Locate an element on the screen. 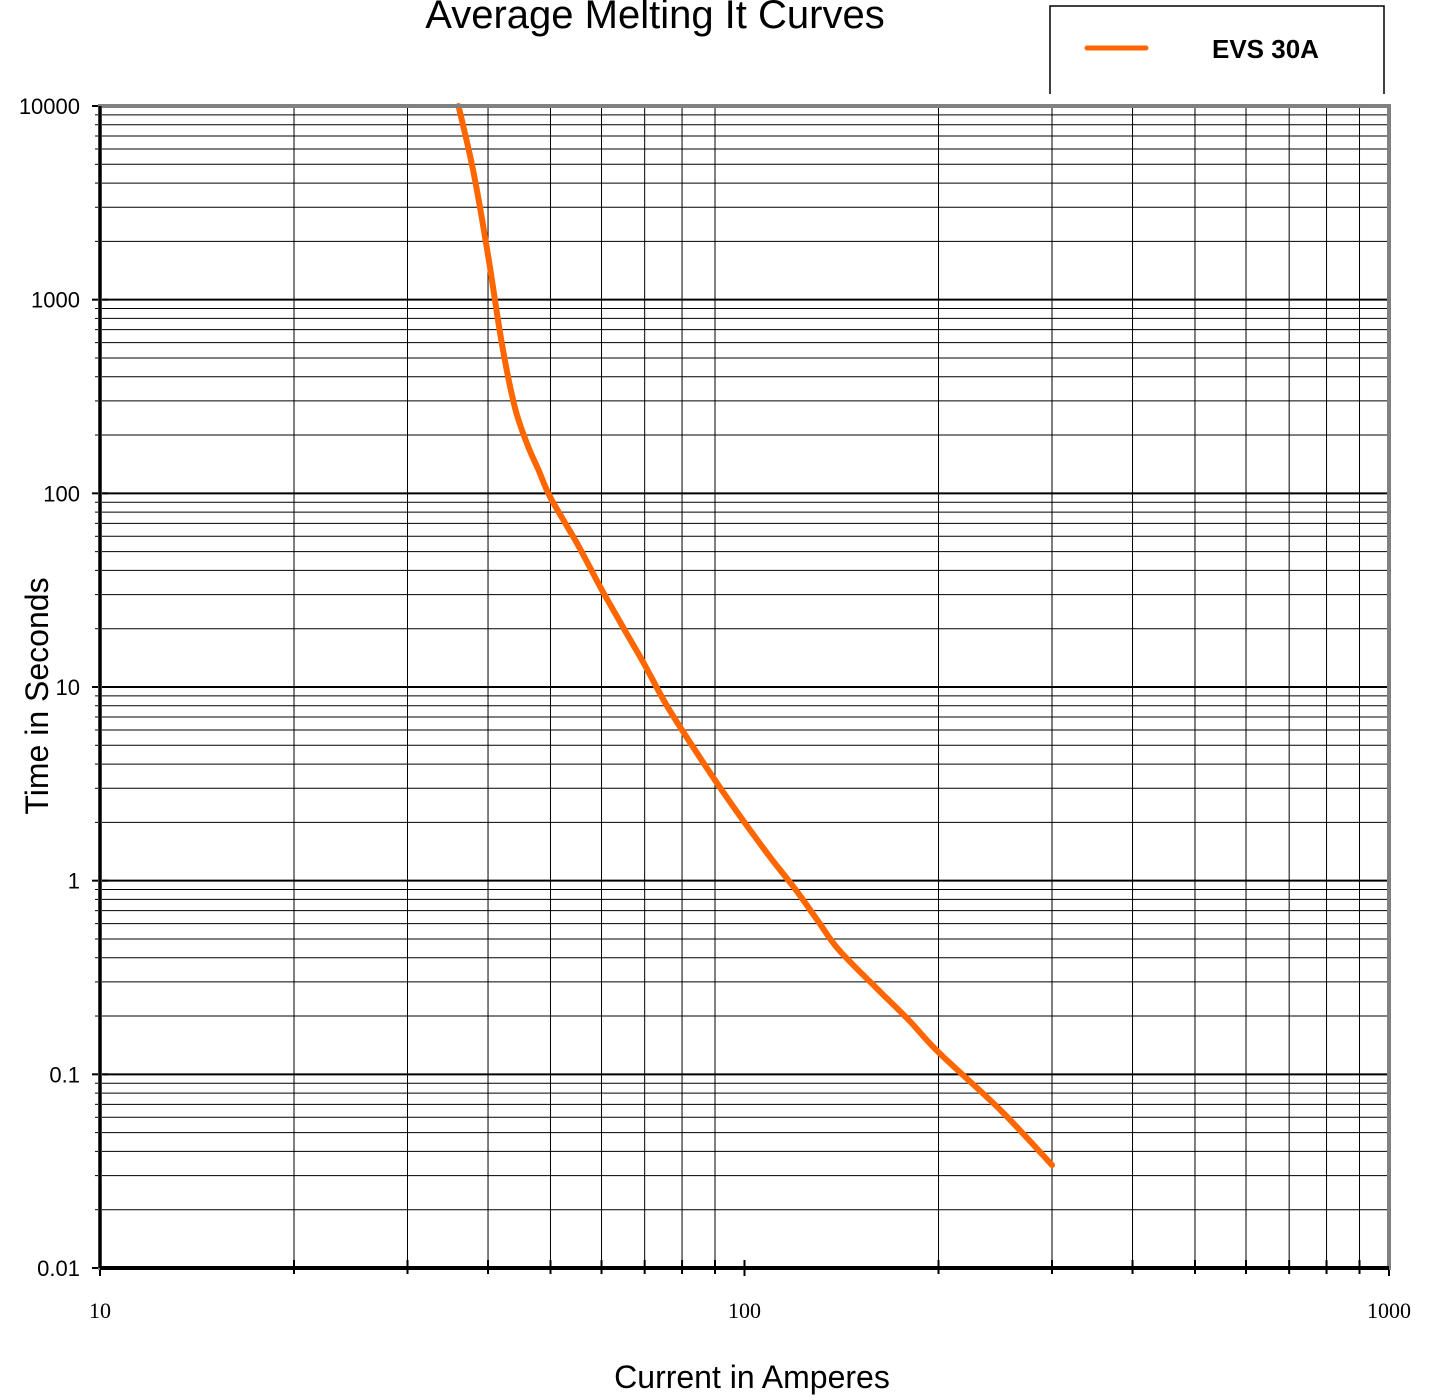 This screenshot has height=1400, width=1431. x-tick-label: 10 is located at coordinates (100, 1310).